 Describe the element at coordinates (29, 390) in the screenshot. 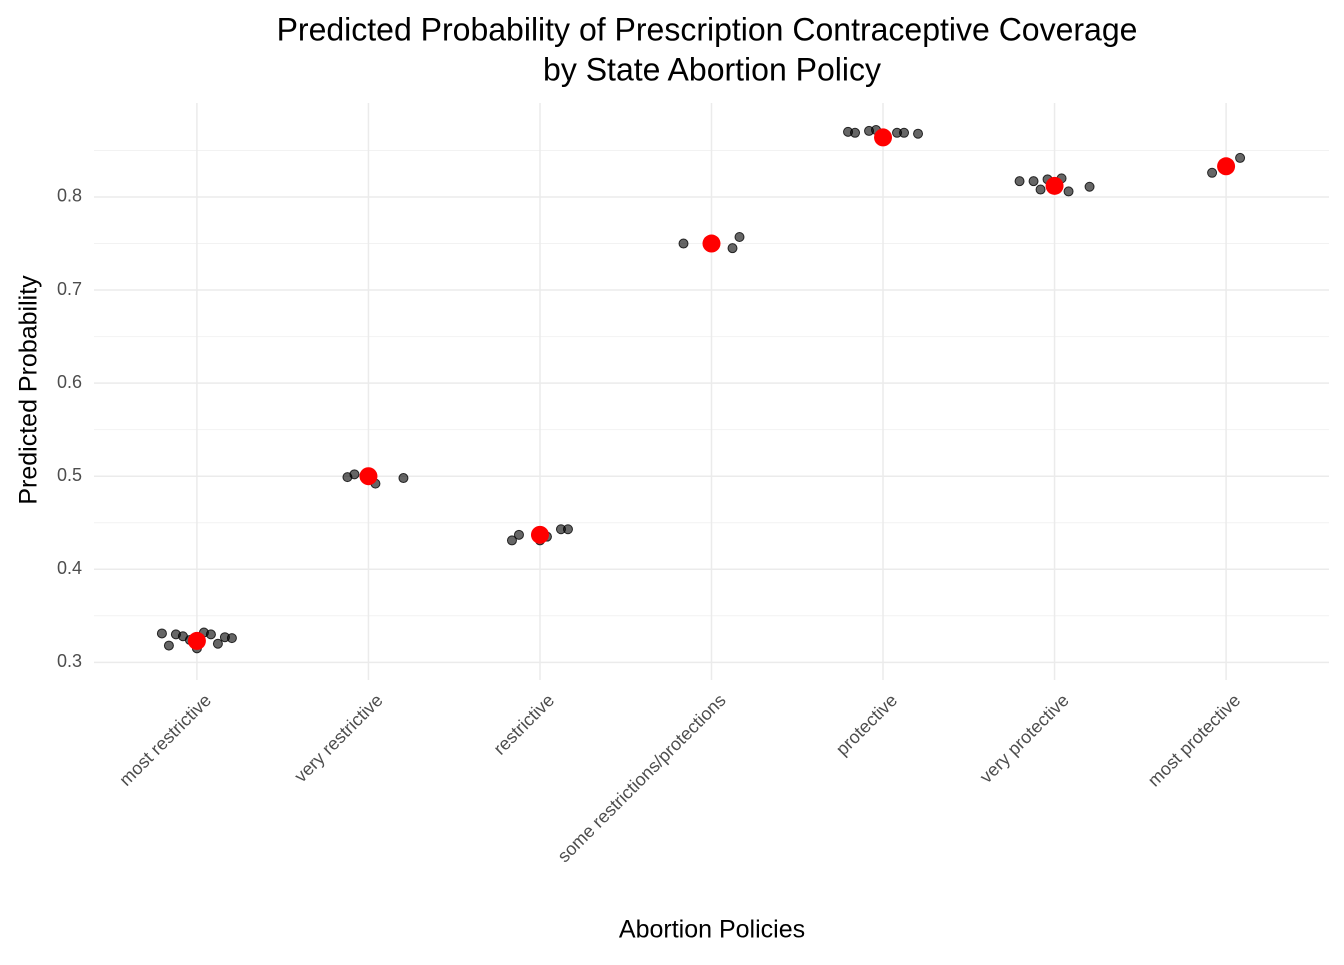

I see `y-axis-label: Predicted Probability` at that location.